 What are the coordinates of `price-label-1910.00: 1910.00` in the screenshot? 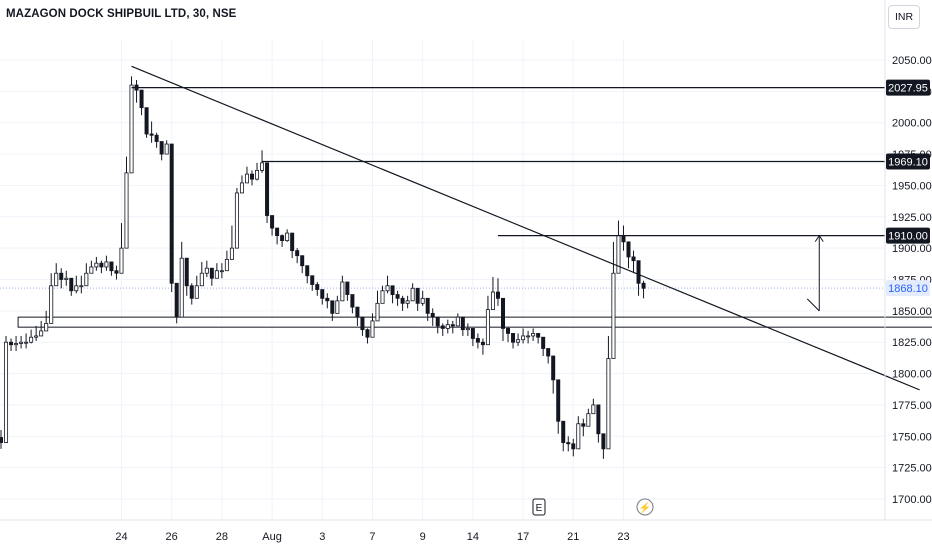 It's located at (908, 237).